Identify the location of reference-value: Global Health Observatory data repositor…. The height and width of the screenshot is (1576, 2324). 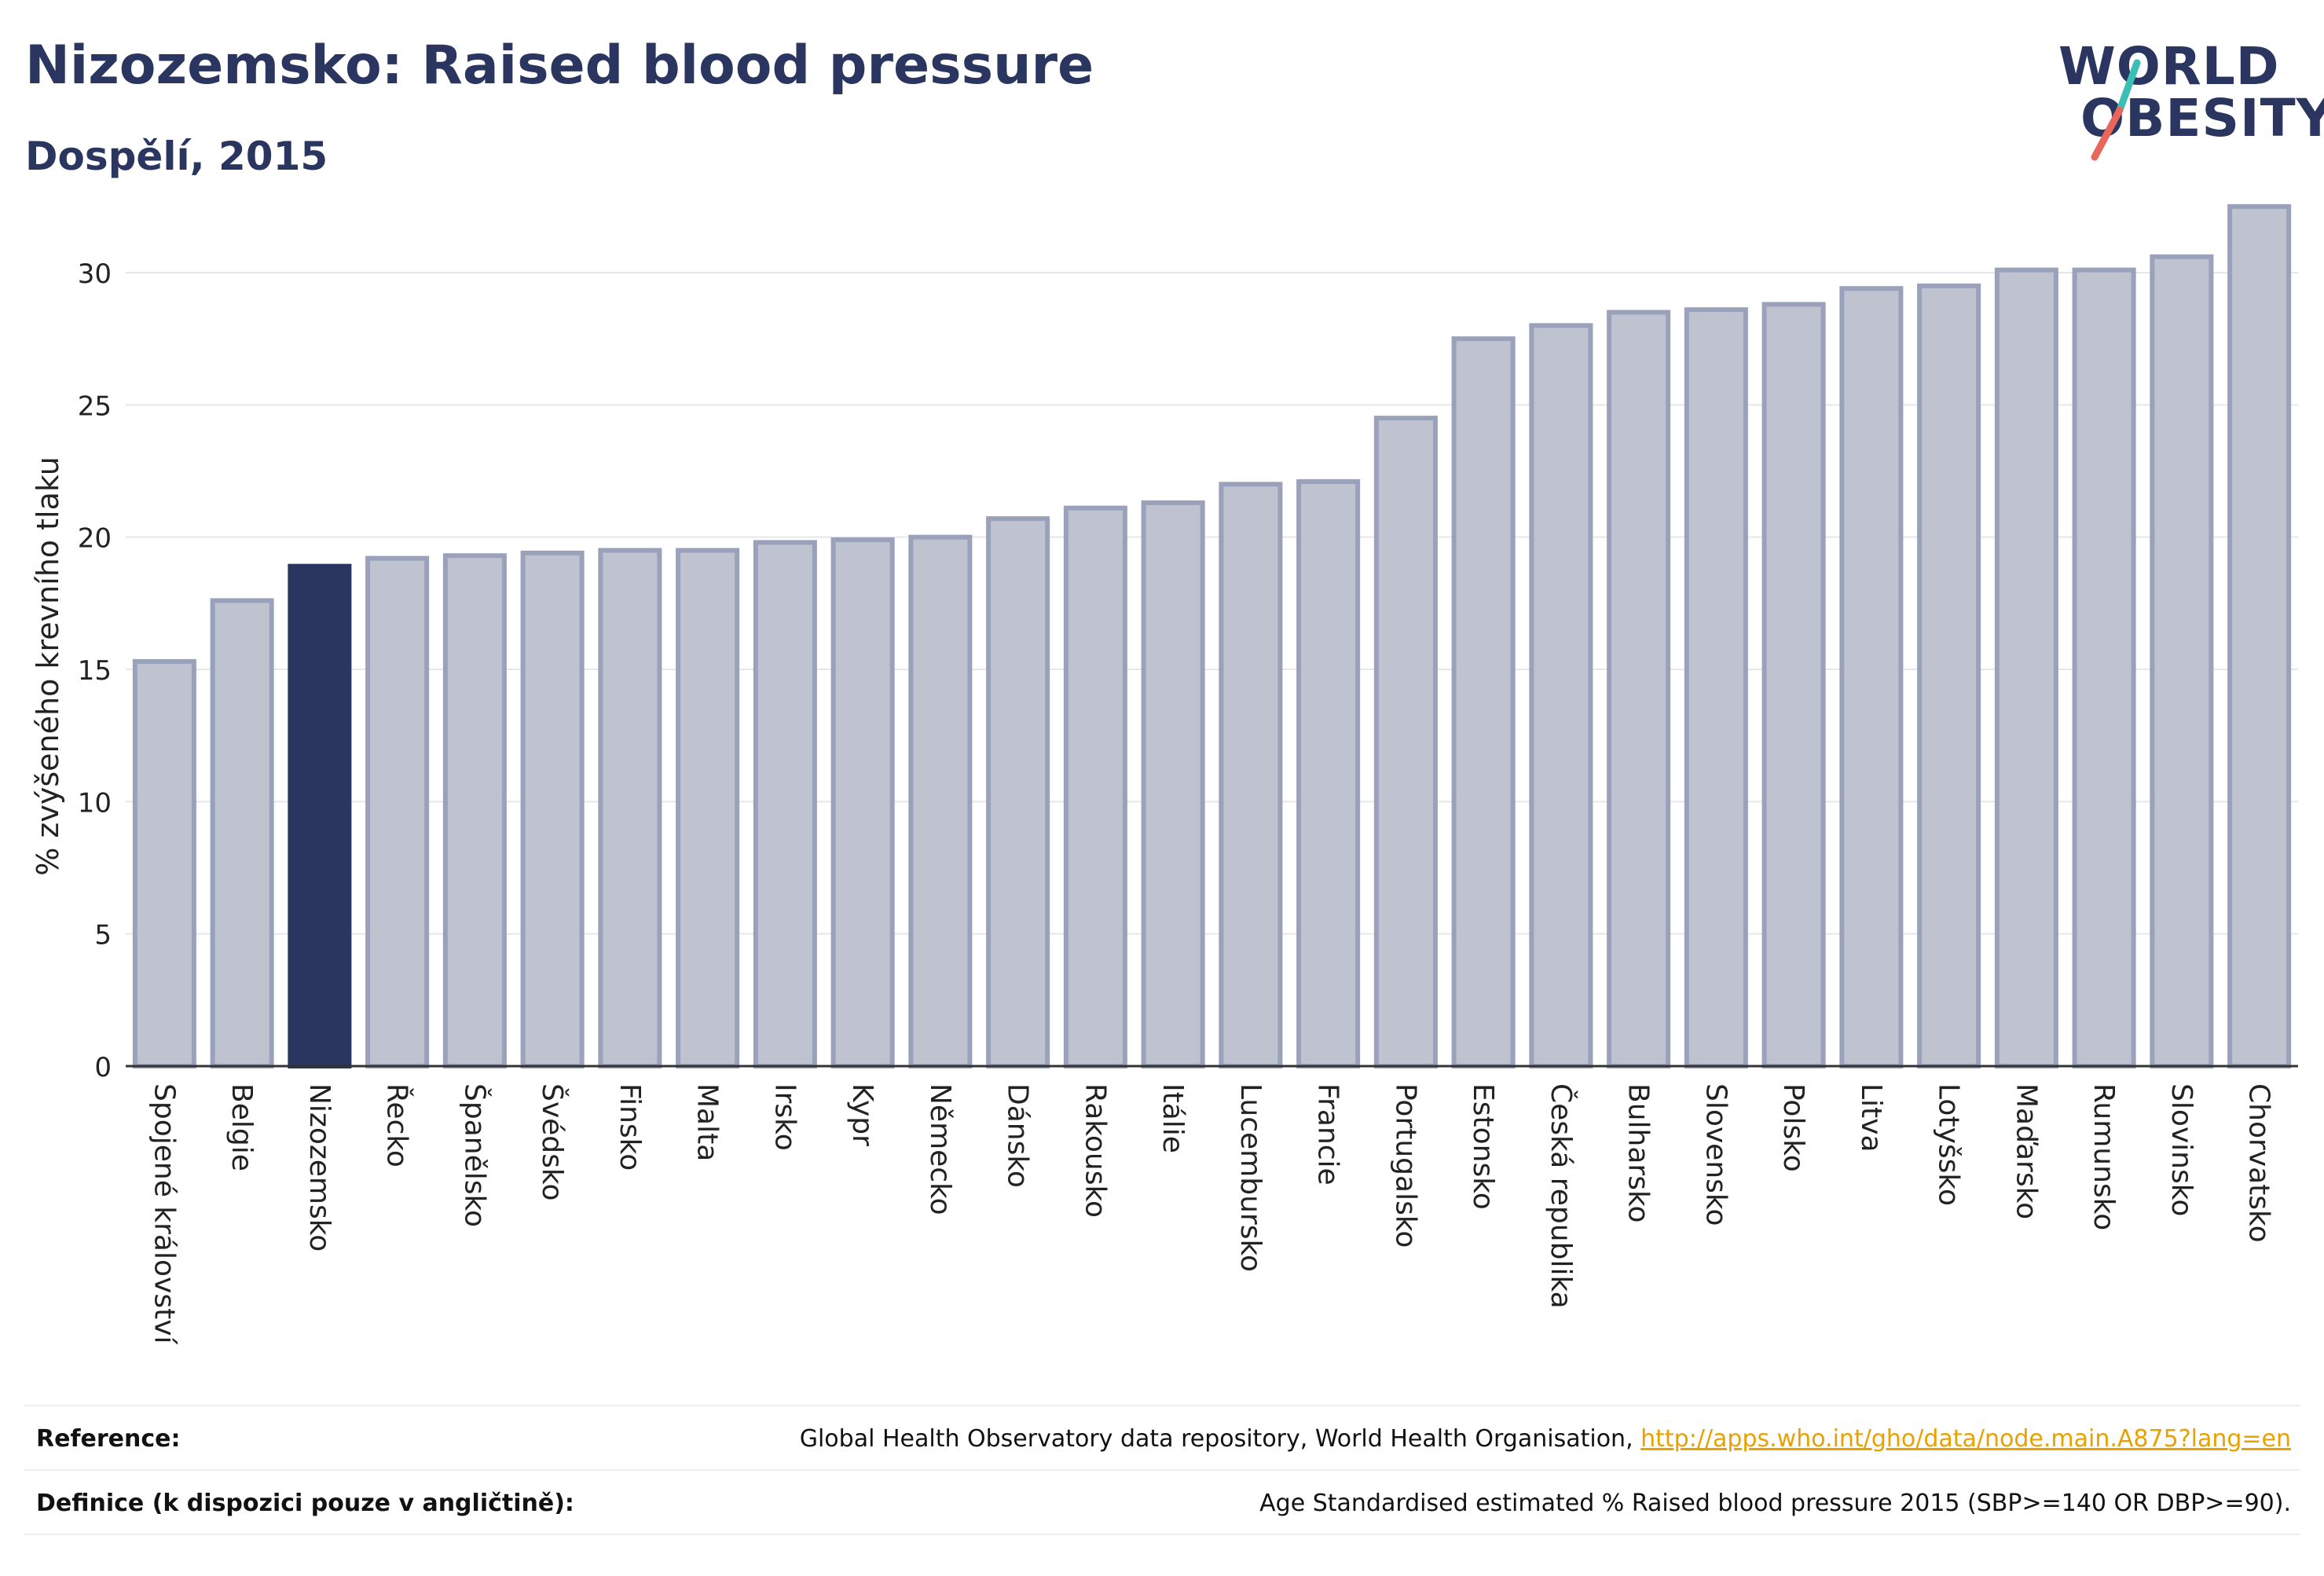
(1545, 1439).